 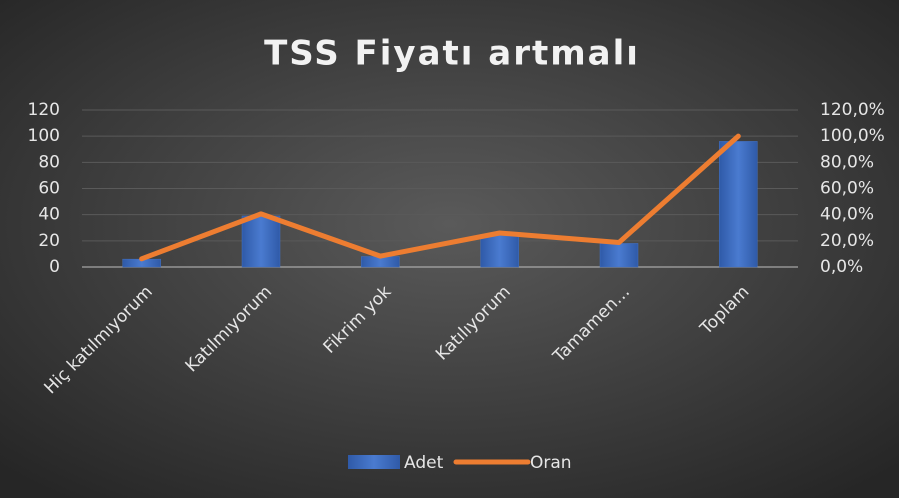 What do you see at coordinates (847, 241) in the screenshot?
I see `y2-tick-label: 20,0%` at bounding box center [847, 241].